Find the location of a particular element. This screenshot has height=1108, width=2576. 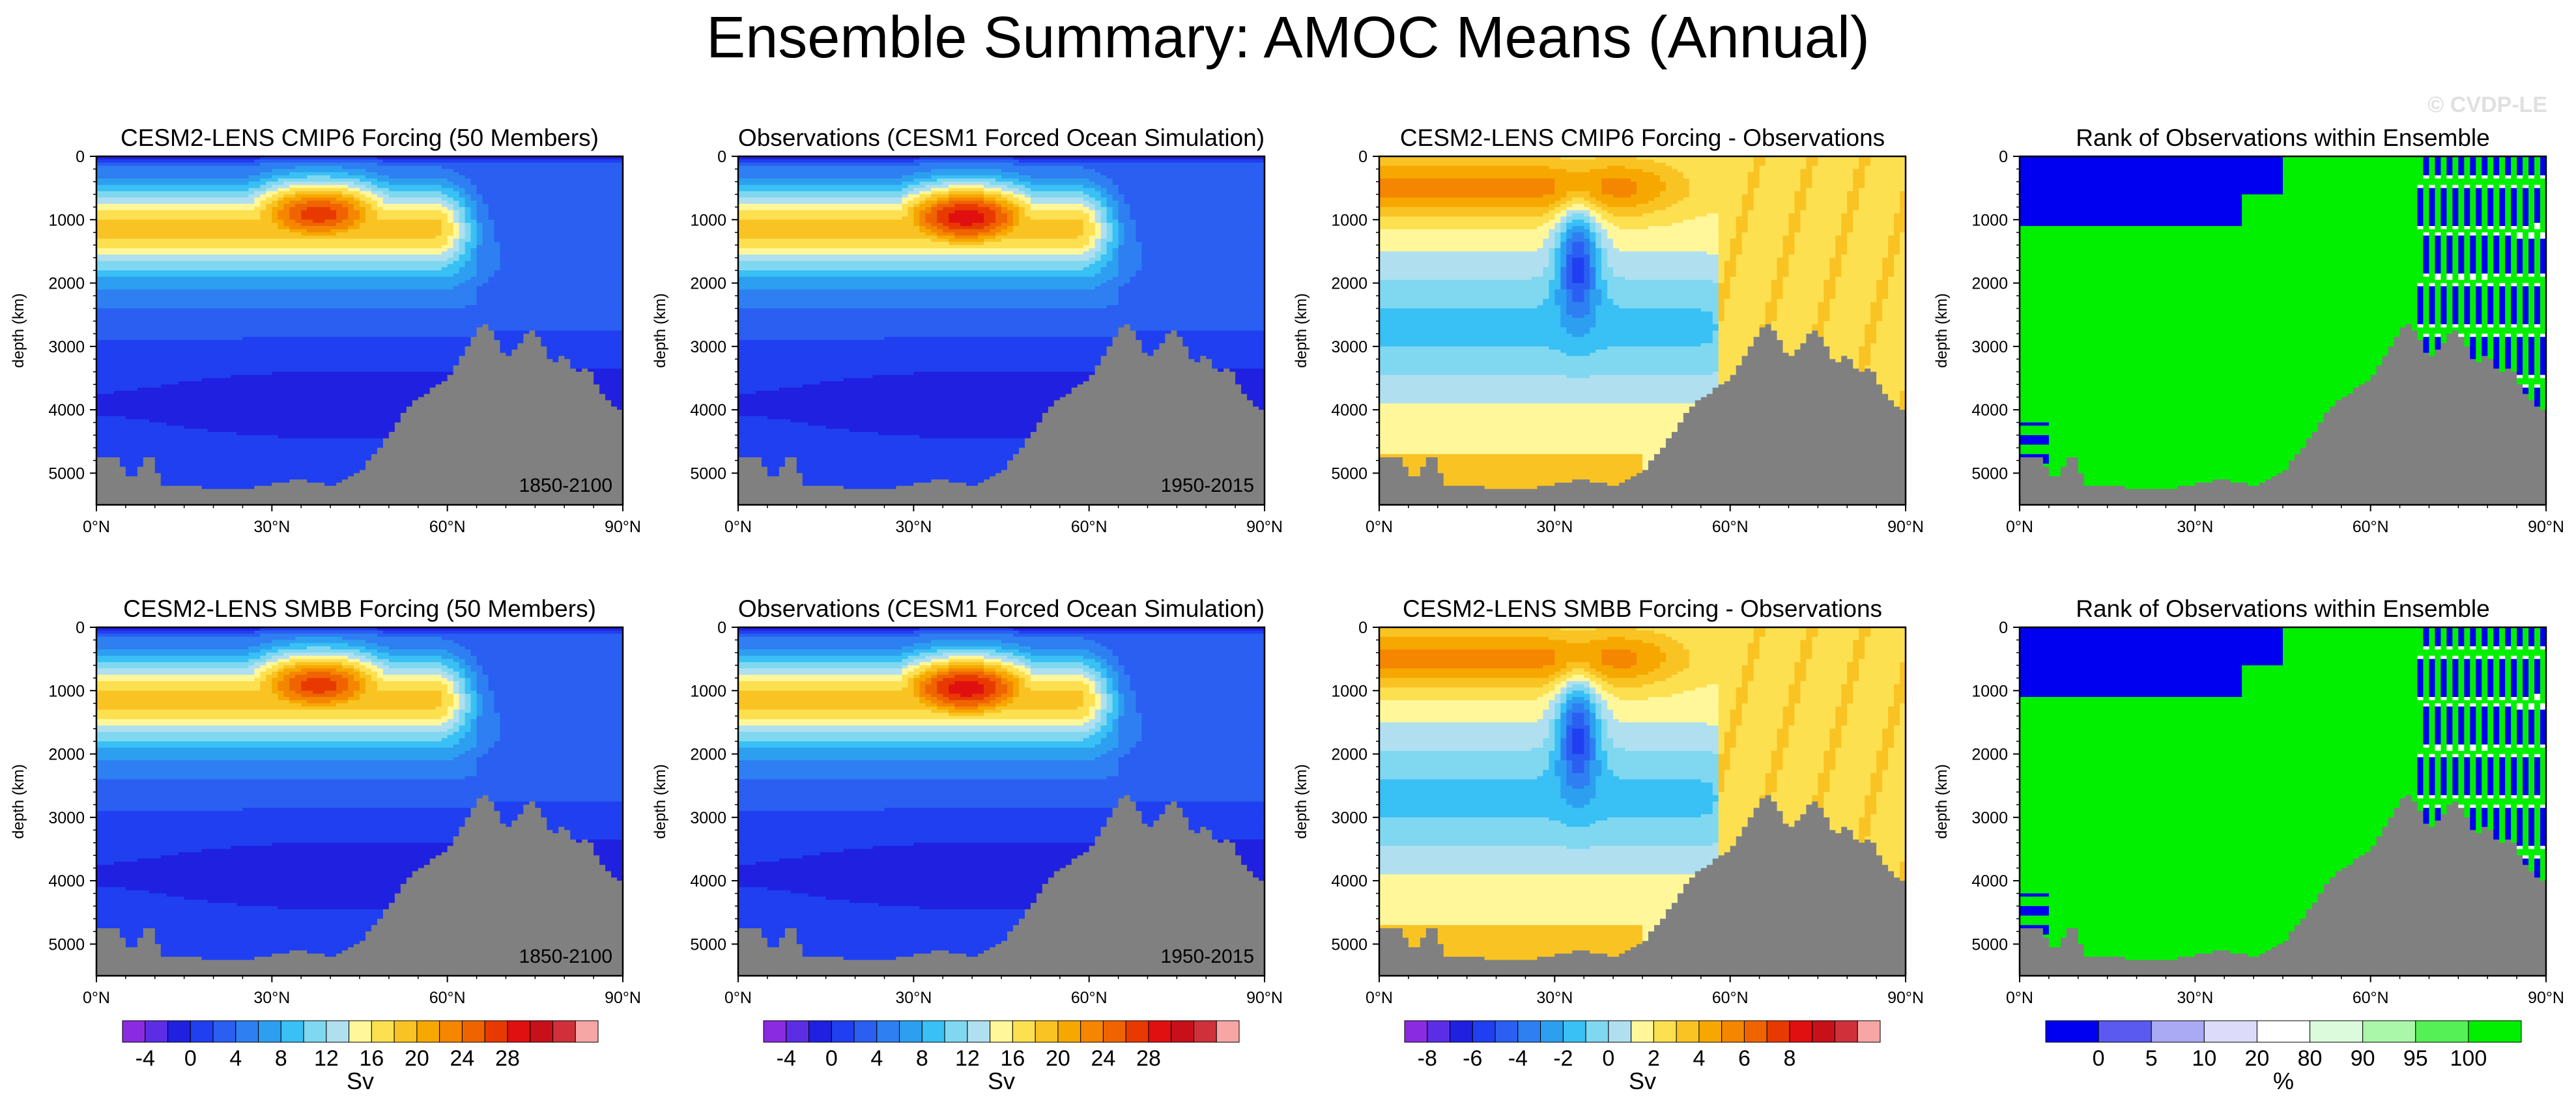

colorbar-tick-label: -2 is located at coordinates (1563, 1058).